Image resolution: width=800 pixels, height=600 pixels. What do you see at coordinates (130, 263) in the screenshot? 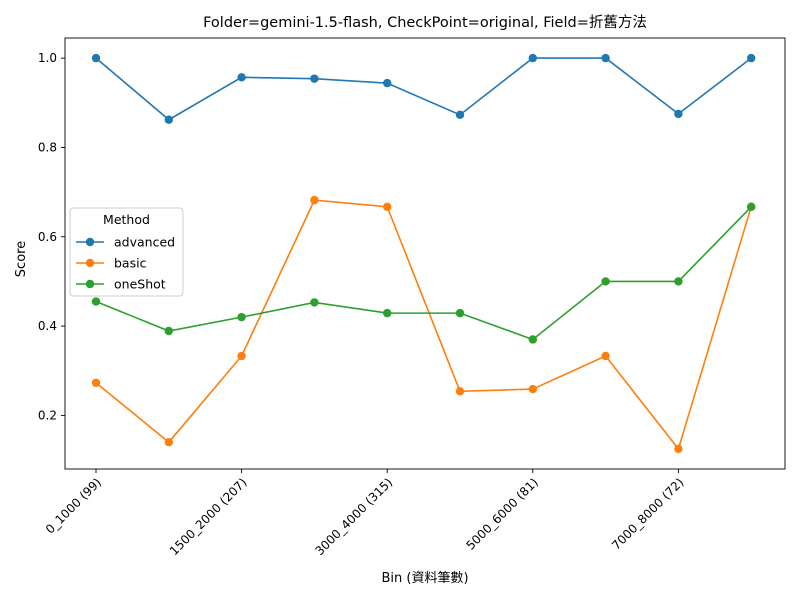
I see `legend-label-basic: basic` at bounding box center [130, 263].